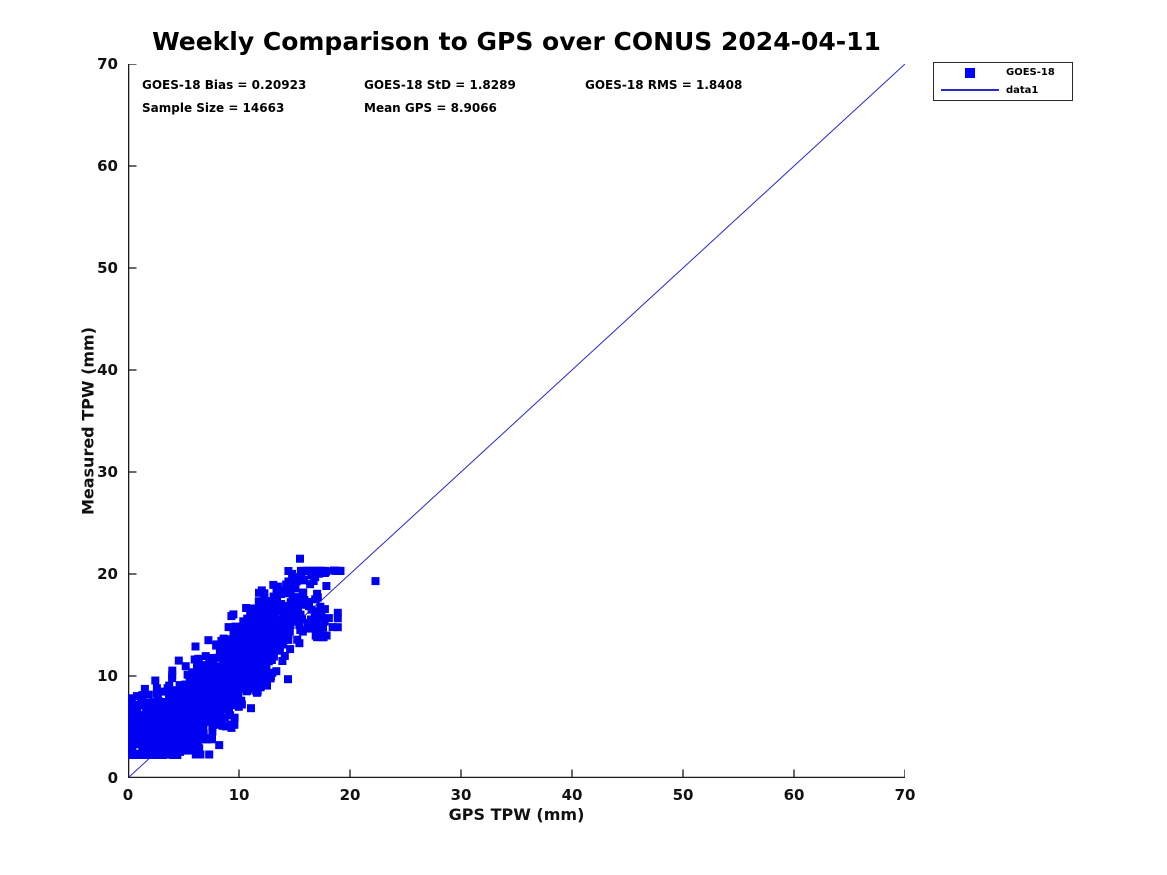 The height and width of the screenshot is (875, 1167). What do you see at coordinates (107, 370) in the screenshot?
I see `y-tick-label: 40` at bounding box center [107, 370].